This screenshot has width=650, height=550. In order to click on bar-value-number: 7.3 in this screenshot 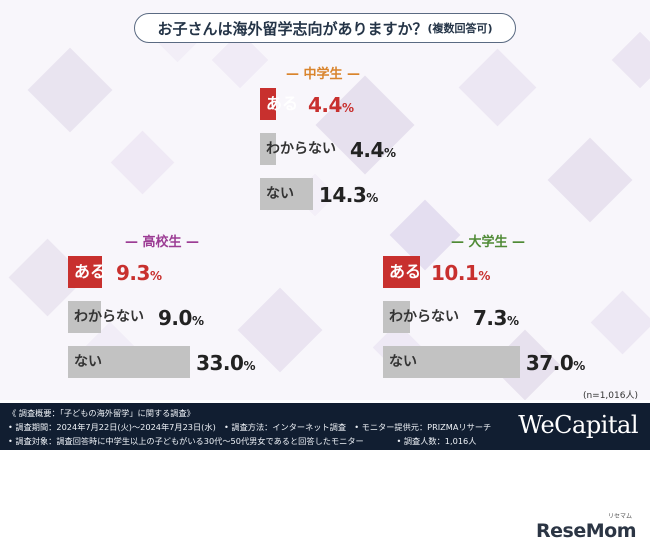, I will do `click(490, 318)`.